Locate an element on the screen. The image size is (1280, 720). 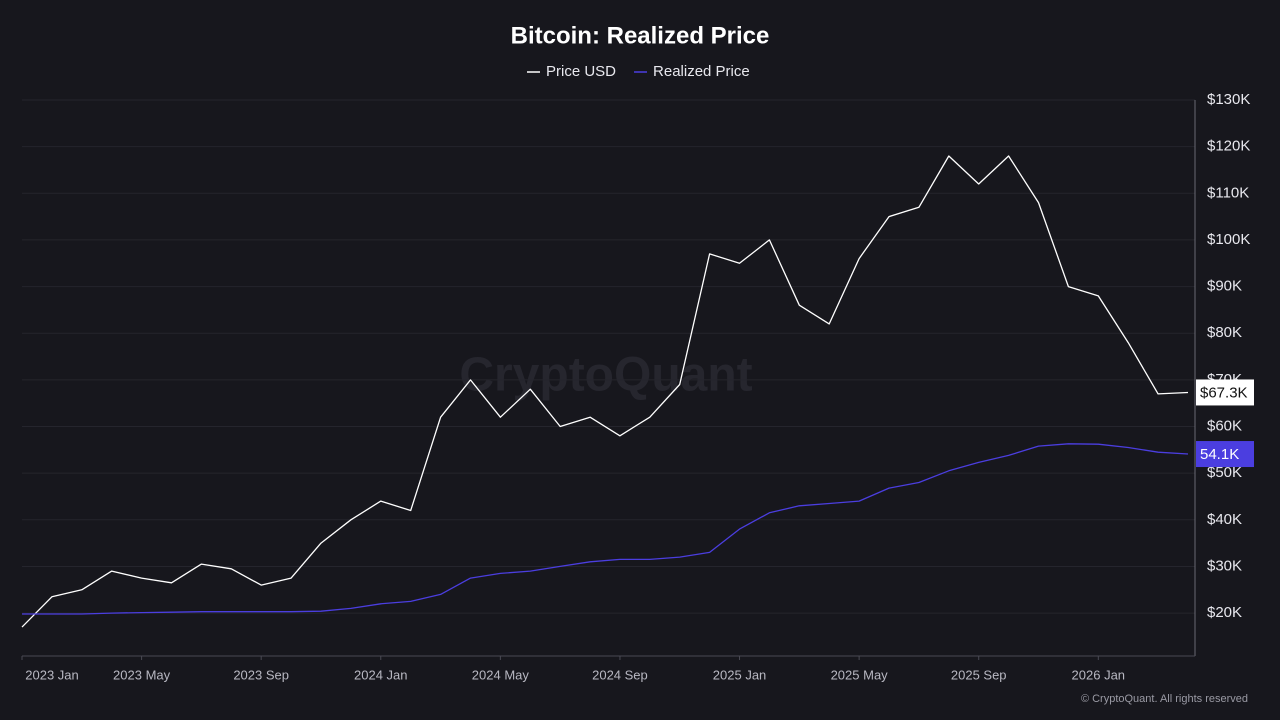
x-tick-label: 2024 Sep is located at coordinates (620, 674).